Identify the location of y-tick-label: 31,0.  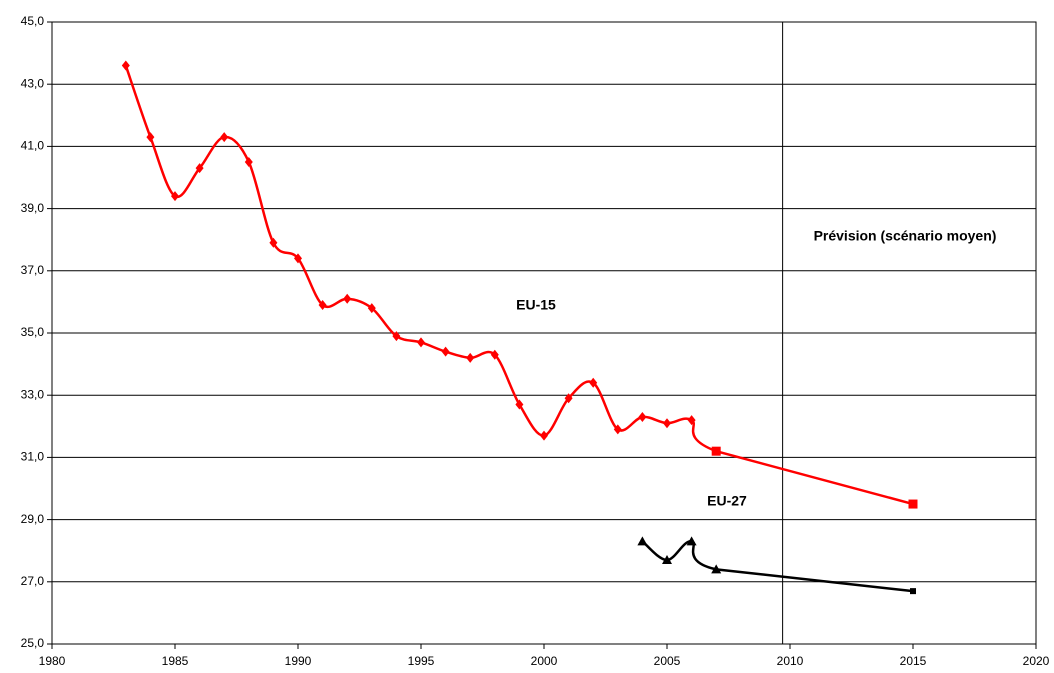
(33, 457).